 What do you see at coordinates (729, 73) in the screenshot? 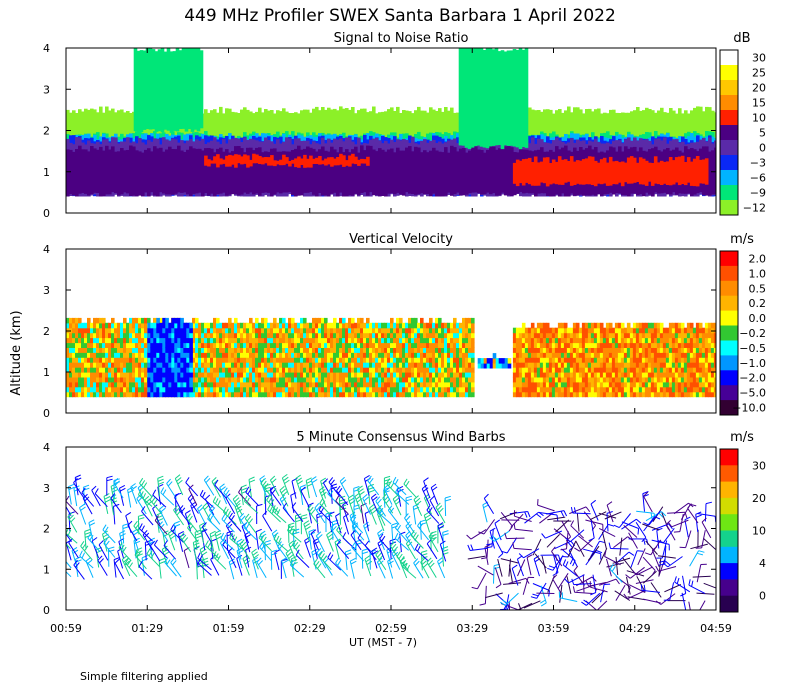
I see `colorbar-swatch` at bounding box center [729, 73].